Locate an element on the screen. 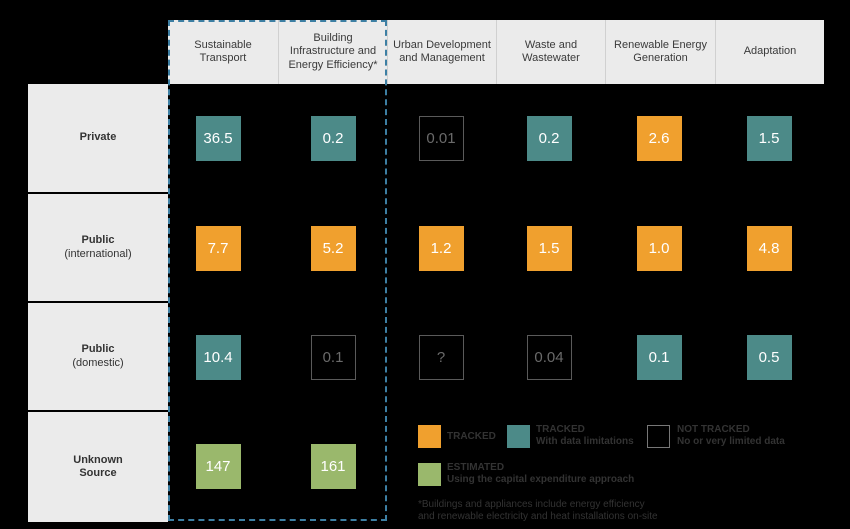 This screenshot has width=850, height=529. column-header-waste-wastewater: Waste and Wastewater is located at coordinates (550, 52).